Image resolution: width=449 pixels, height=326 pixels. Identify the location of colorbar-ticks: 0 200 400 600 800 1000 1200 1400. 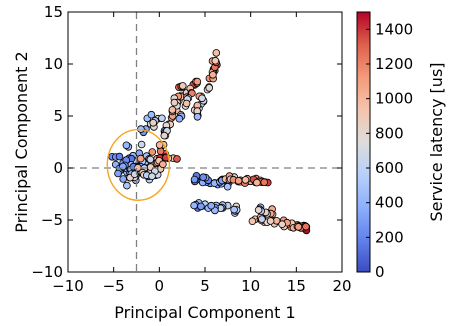
(389, 150).